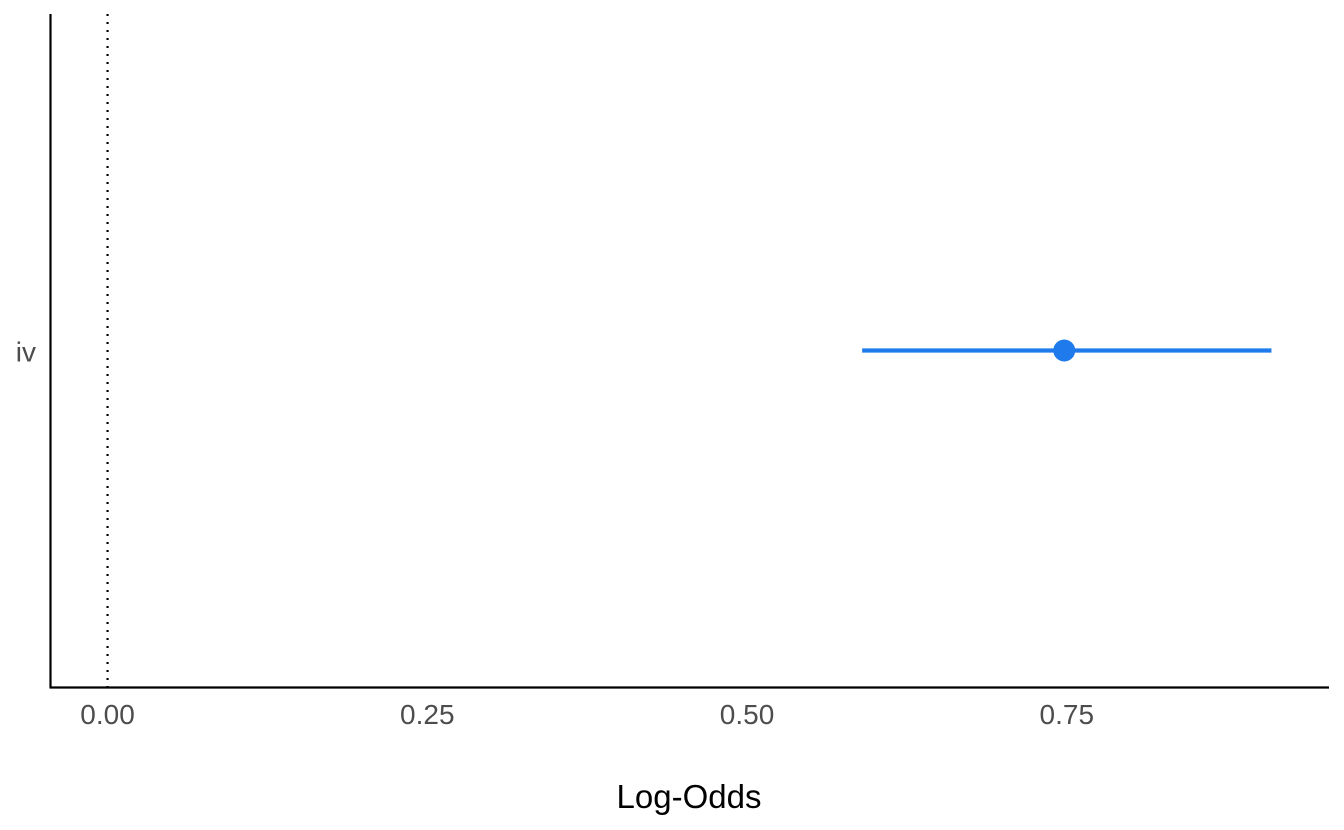 The height and width of the screenshot is (830, 1344). I want to click on x-axis-ticks: 0.00 0.25 0.50 0.75, so click(587, 714).